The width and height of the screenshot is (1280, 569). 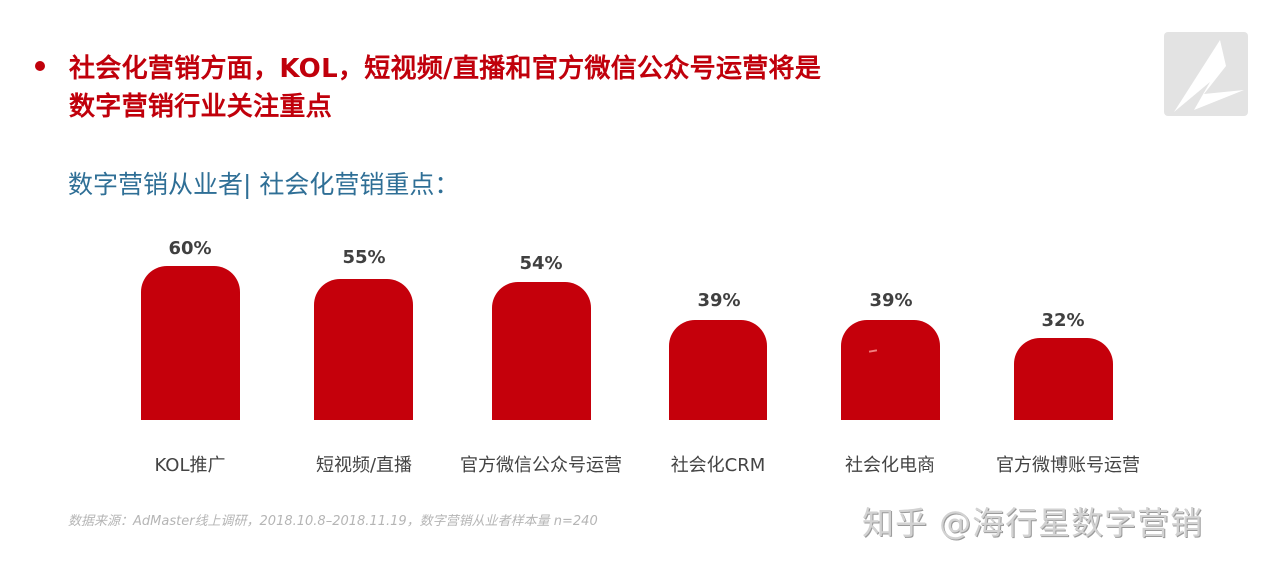 What do you see at coordinates (1068, 465) in the screenshot?
I see `category-label: 官方微博账号运营` at bounding box center [1068, 465].